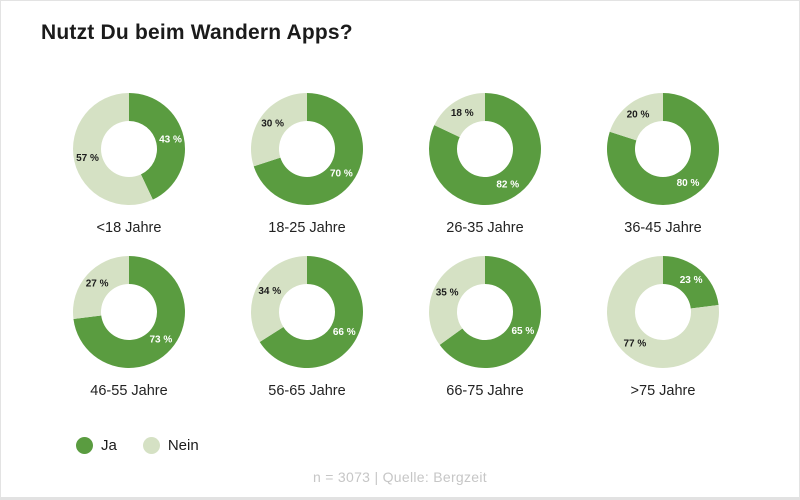 Image resolution: width=800 pixels, height=500 pixels. What do you see at coordinates (129, 228) in the screenshot?
I see `age-group-label: <18 Jahre` at bounding box center [129, 228].